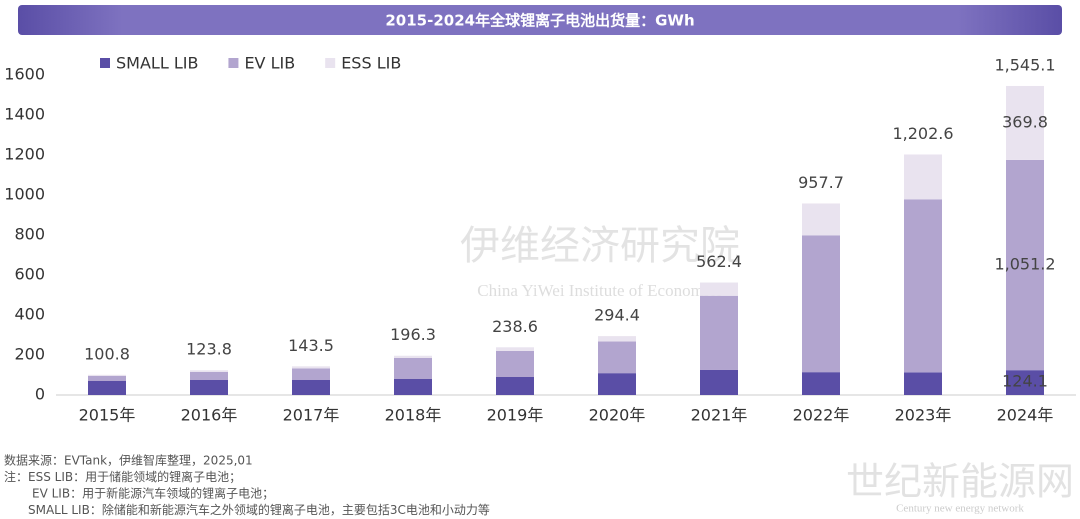 The image size is (1080, 519). I want to click on header-bar, so click(540, 20).